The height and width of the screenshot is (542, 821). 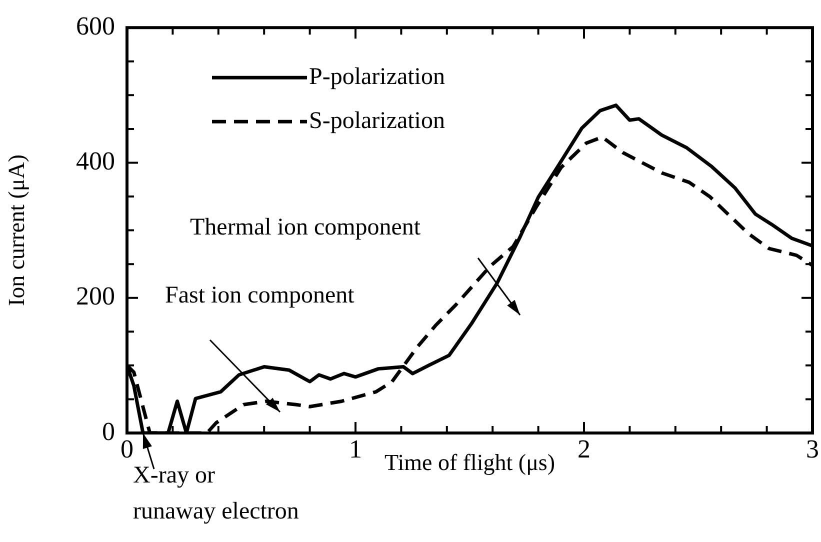 I want to click on y-tick-label: 400, so click(x=95, y=161).